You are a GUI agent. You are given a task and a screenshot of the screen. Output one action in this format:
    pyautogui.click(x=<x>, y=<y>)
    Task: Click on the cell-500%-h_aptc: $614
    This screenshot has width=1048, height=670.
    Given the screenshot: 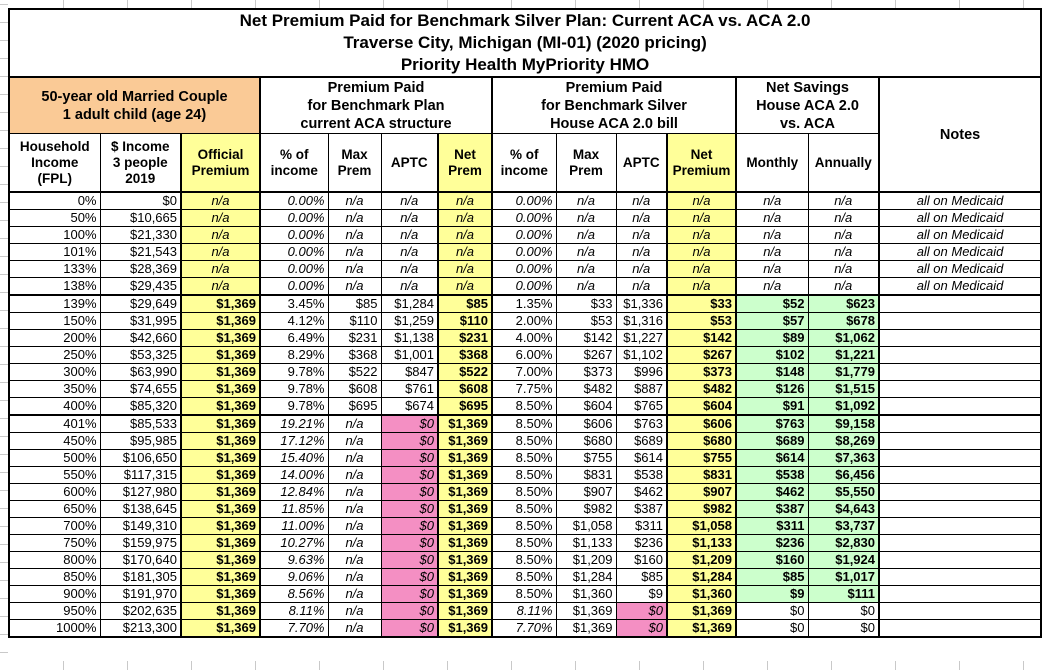 What is the action you would take?
    pyautogui.click(x=641, y=458)
    